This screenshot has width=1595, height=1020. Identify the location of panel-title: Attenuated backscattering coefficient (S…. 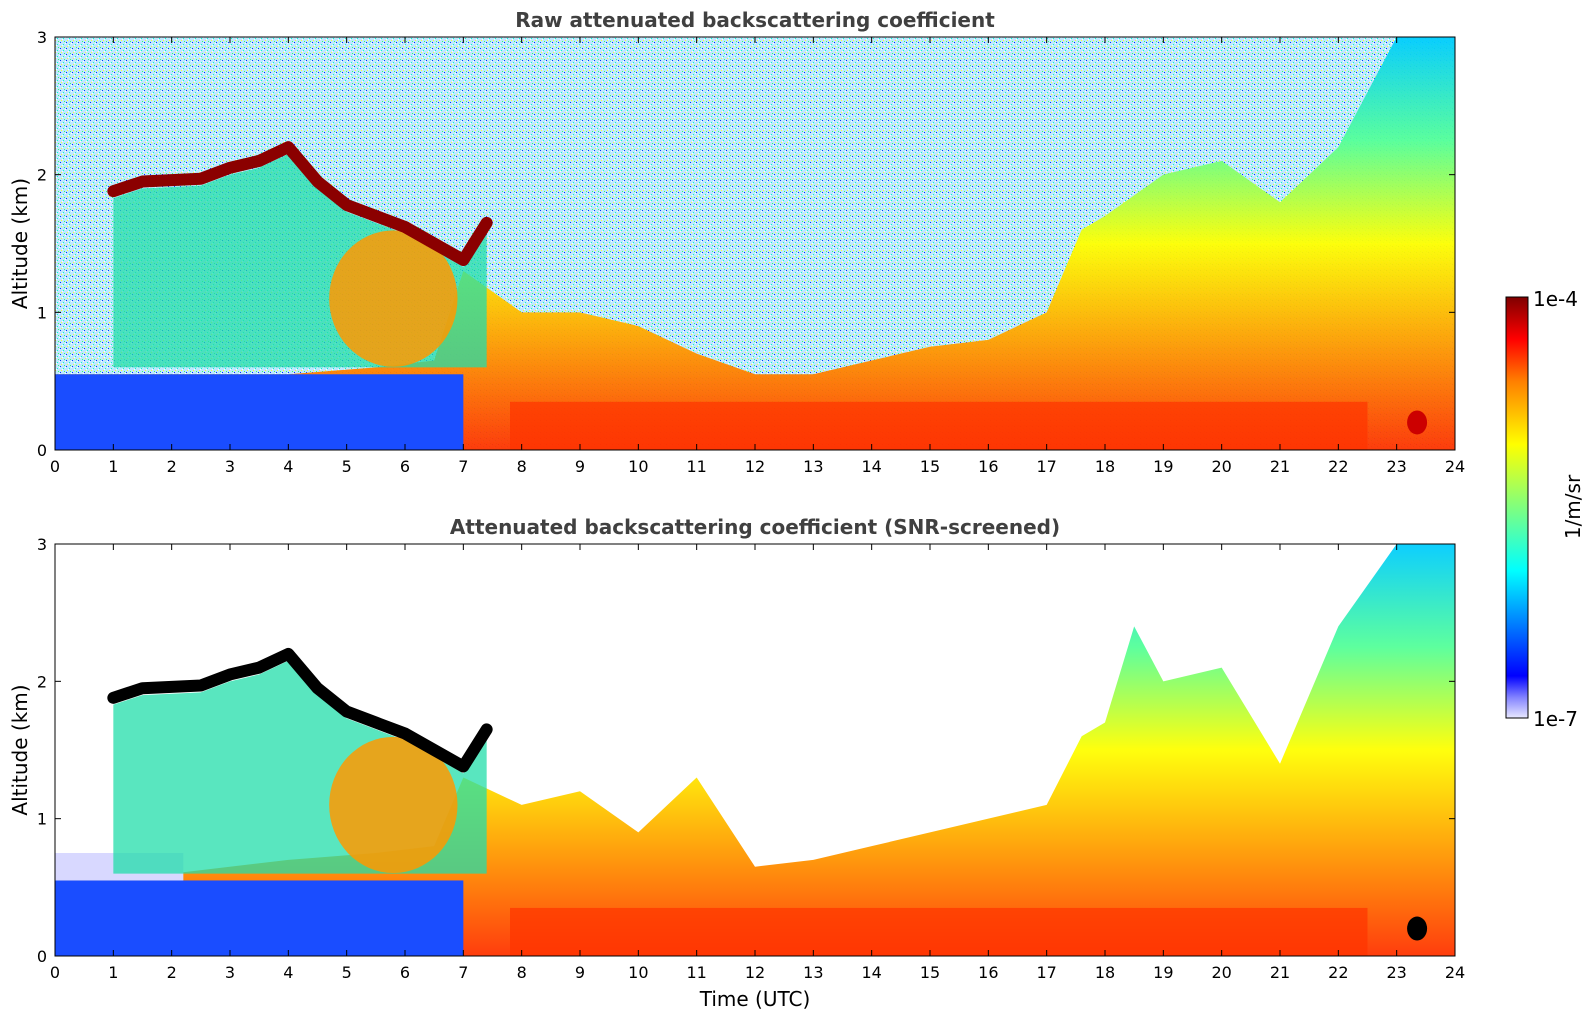
(755, 527).